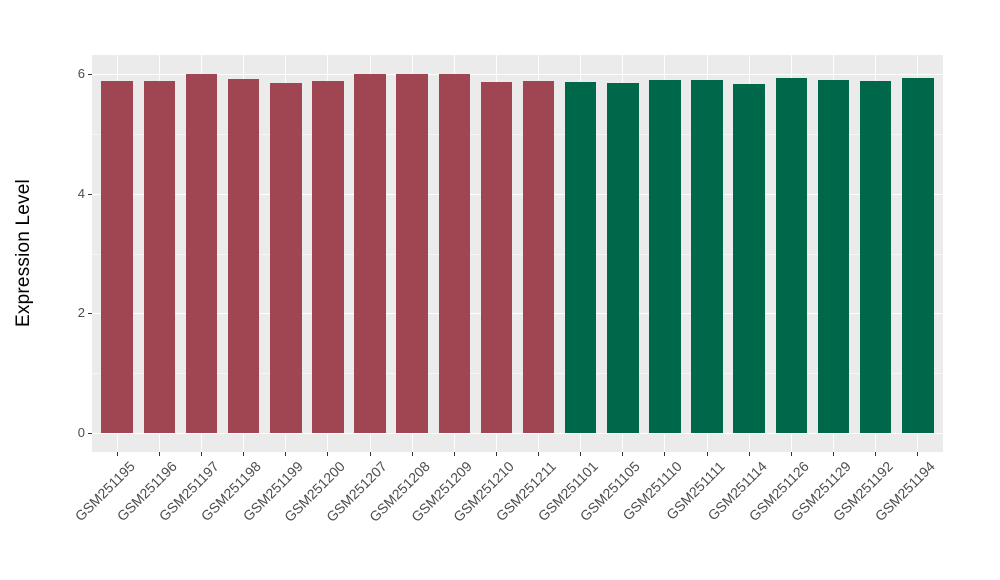 This screenshot has width=1000, height=580. I want to click on bar-GSM251110, so click(665, 256).